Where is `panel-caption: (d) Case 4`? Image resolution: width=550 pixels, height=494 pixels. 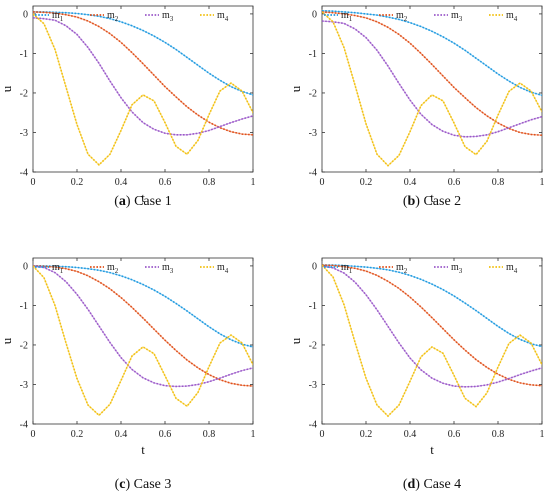
panel-caption: (d) Case 4 is located at coordinates (432, 484).